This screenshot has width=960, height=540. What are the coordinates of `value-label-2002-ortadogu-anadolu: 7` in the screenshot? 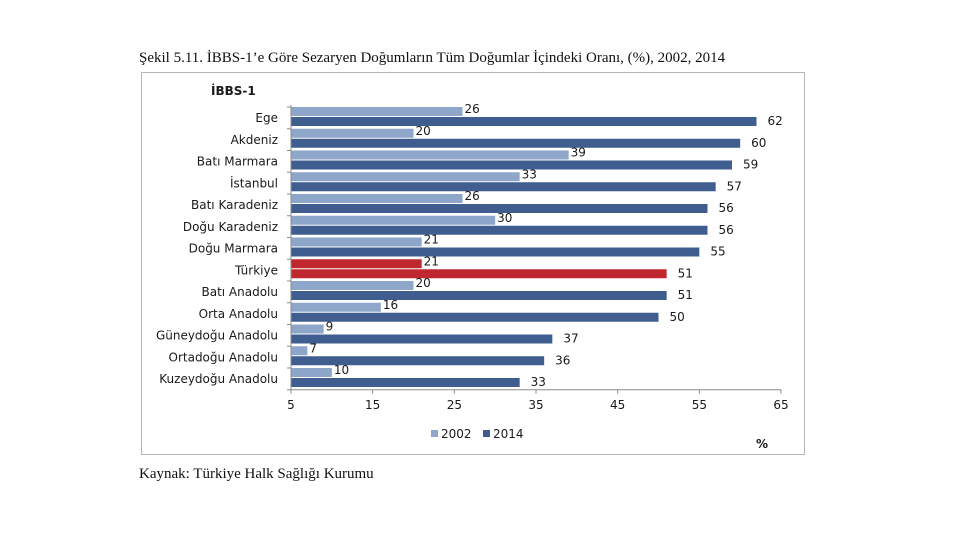 It's located at (313, 348).